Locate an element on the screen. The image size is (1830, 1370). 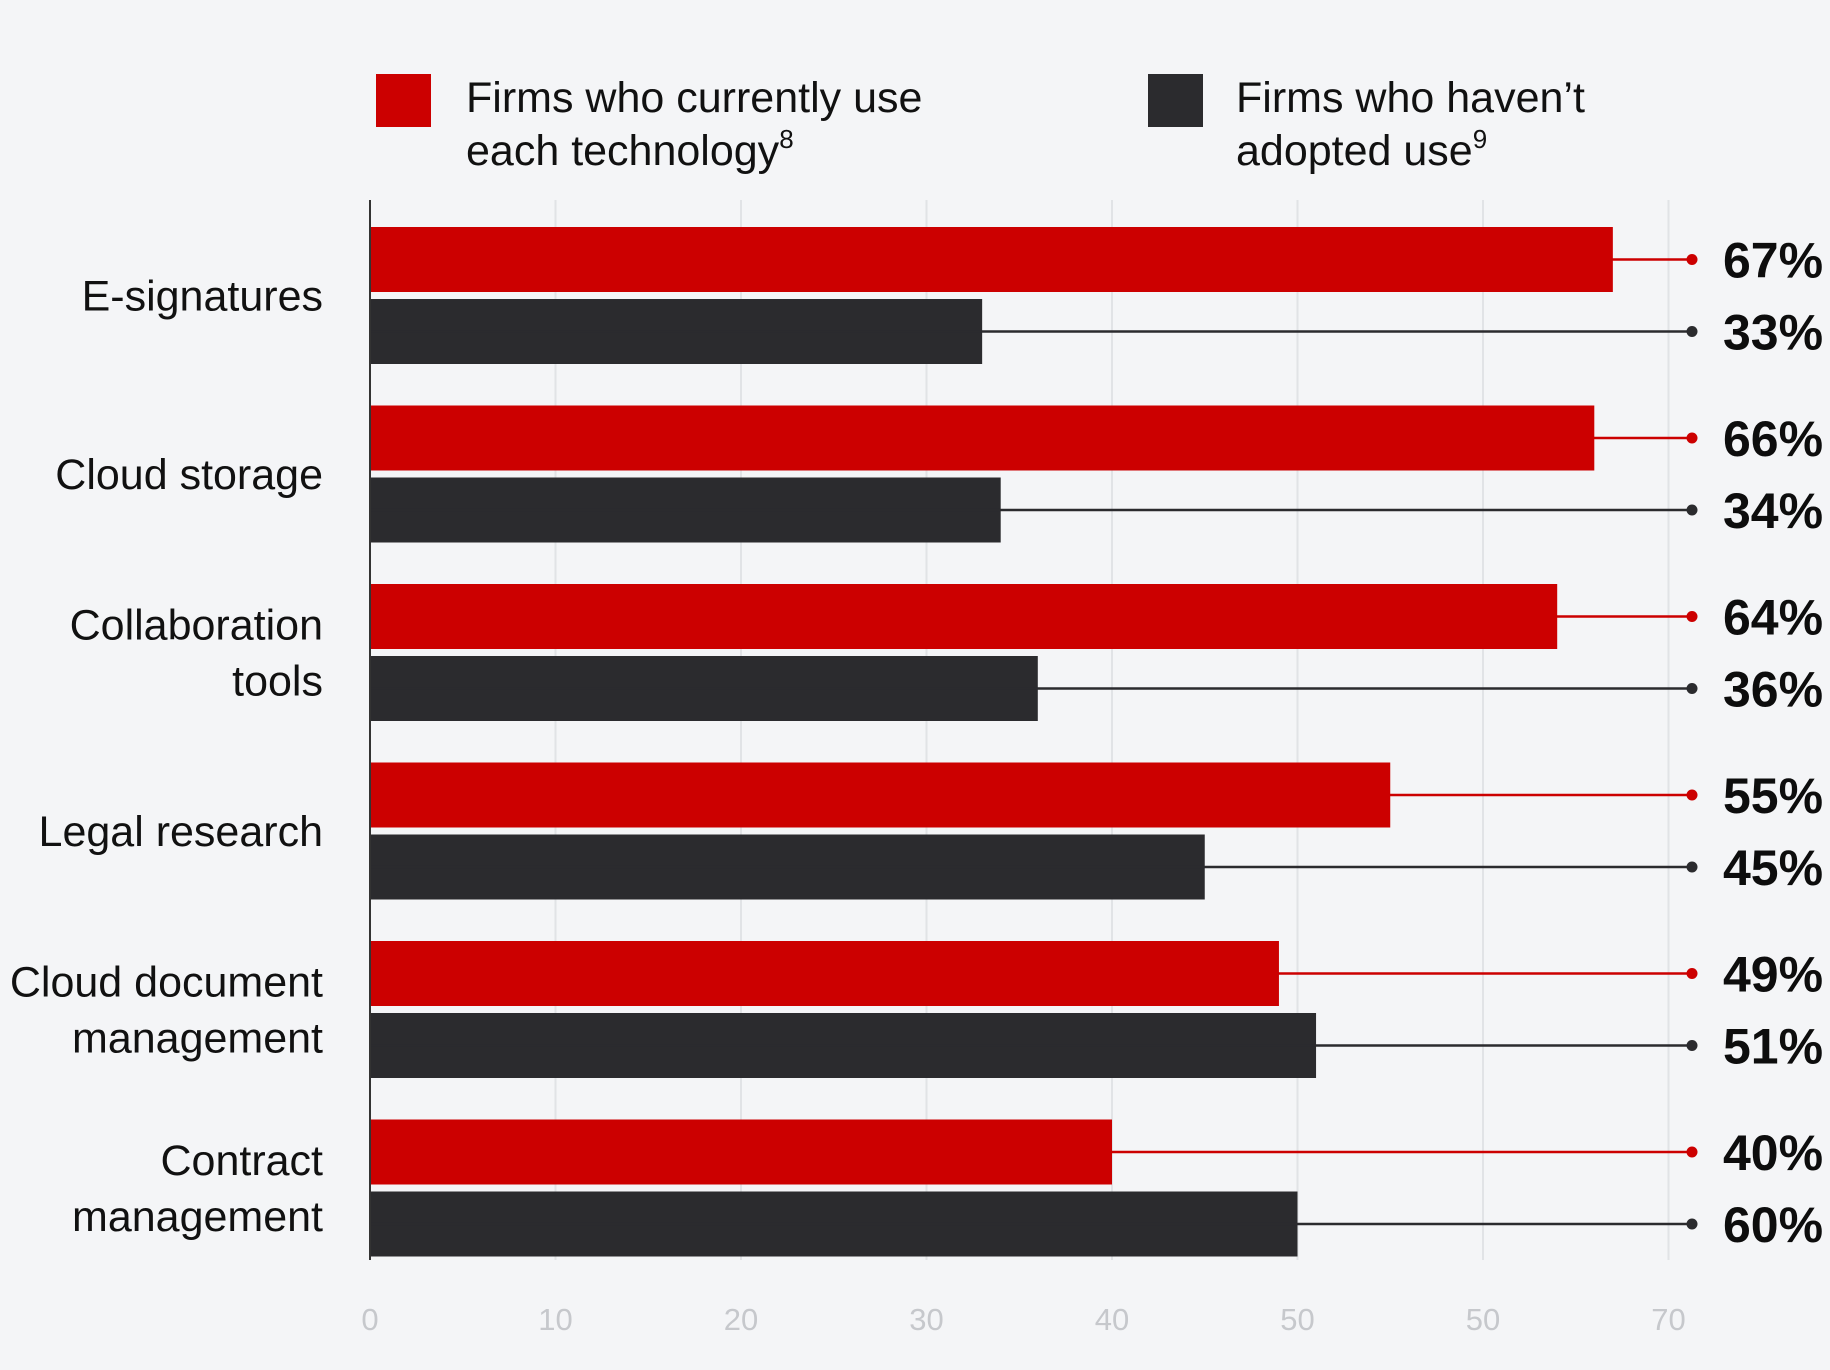
category-label: Cloud storage is located at coordinates (189, 475).